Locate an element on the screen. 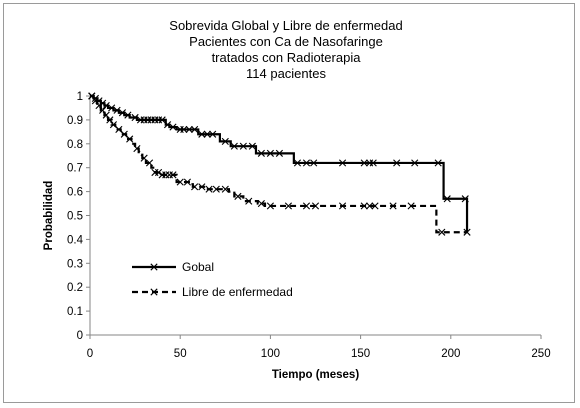  x-tick-label: 150 is located at coordinates (360, 354).